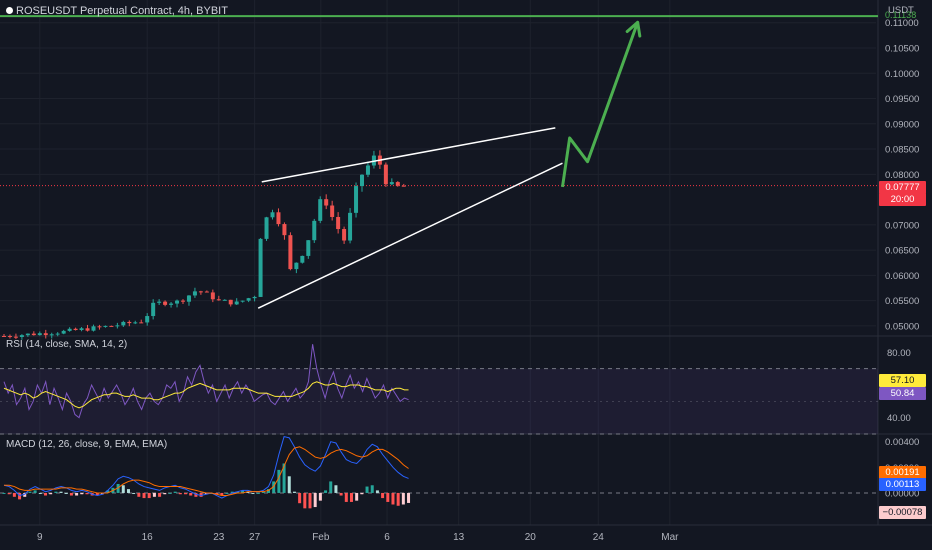 The image size is (932, 550). I want to click on rsi-axis-tick-label: 80.00, so click(899, 353).